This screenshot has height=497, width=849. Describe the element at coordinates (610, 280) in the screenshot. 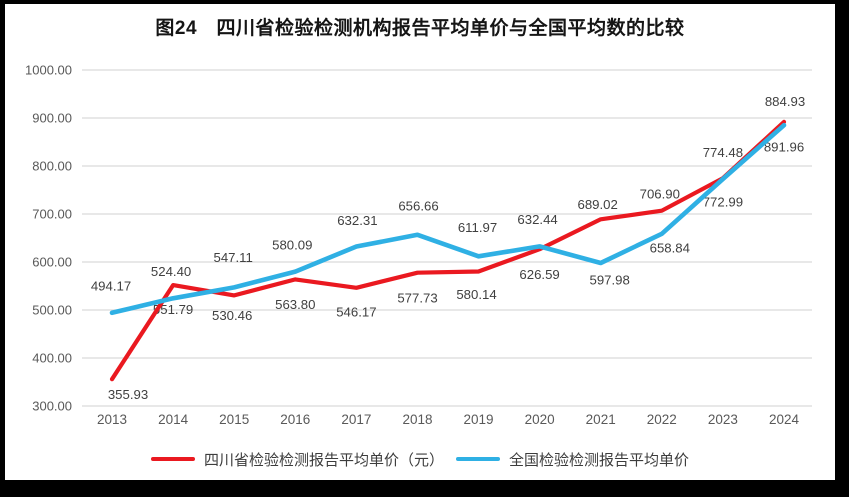

I see `data-label-series-1: 597.98` at that location.